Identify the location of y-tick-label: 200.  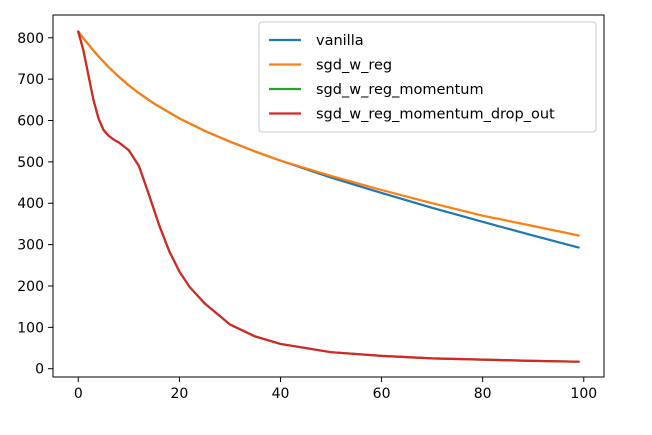
(30, 287).